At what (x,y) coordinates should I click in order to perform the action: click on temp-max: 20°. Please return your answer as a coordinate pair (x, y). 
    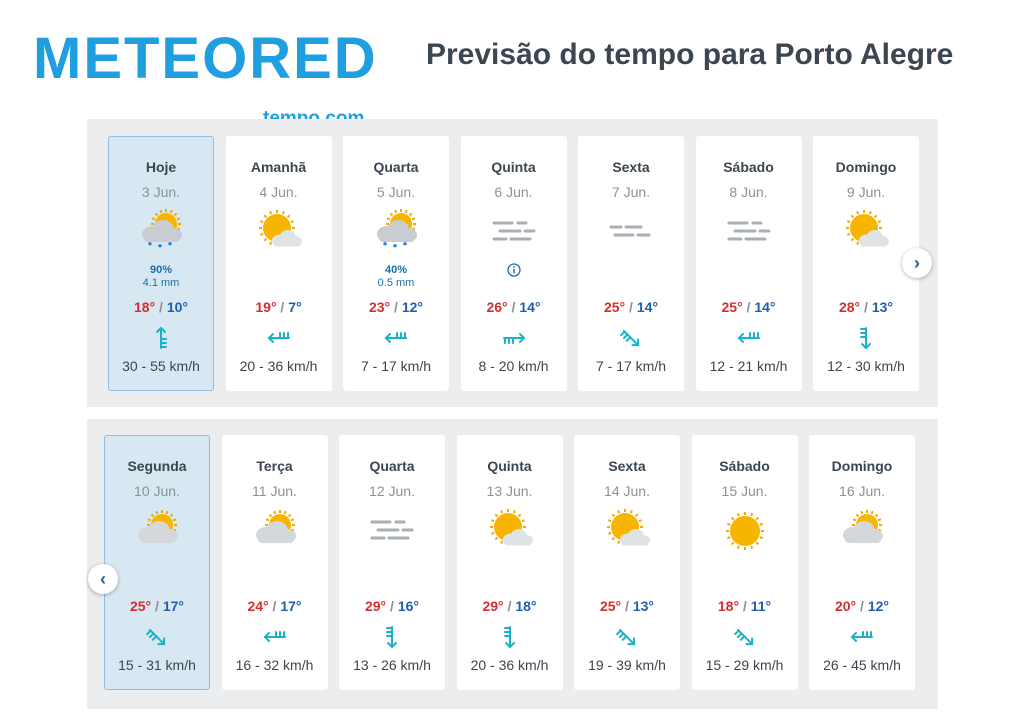
    Looking at the image, I should click on (845, 606).